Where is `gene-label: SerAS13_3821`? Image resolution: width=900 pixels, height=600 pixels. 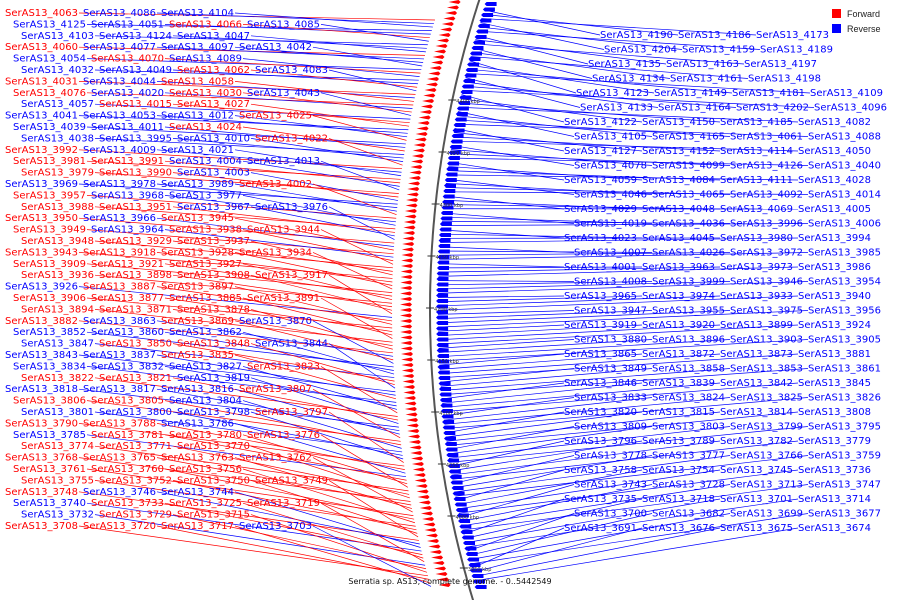
gene-label: SerAS13_3821 is located at coordinates (135, 378).